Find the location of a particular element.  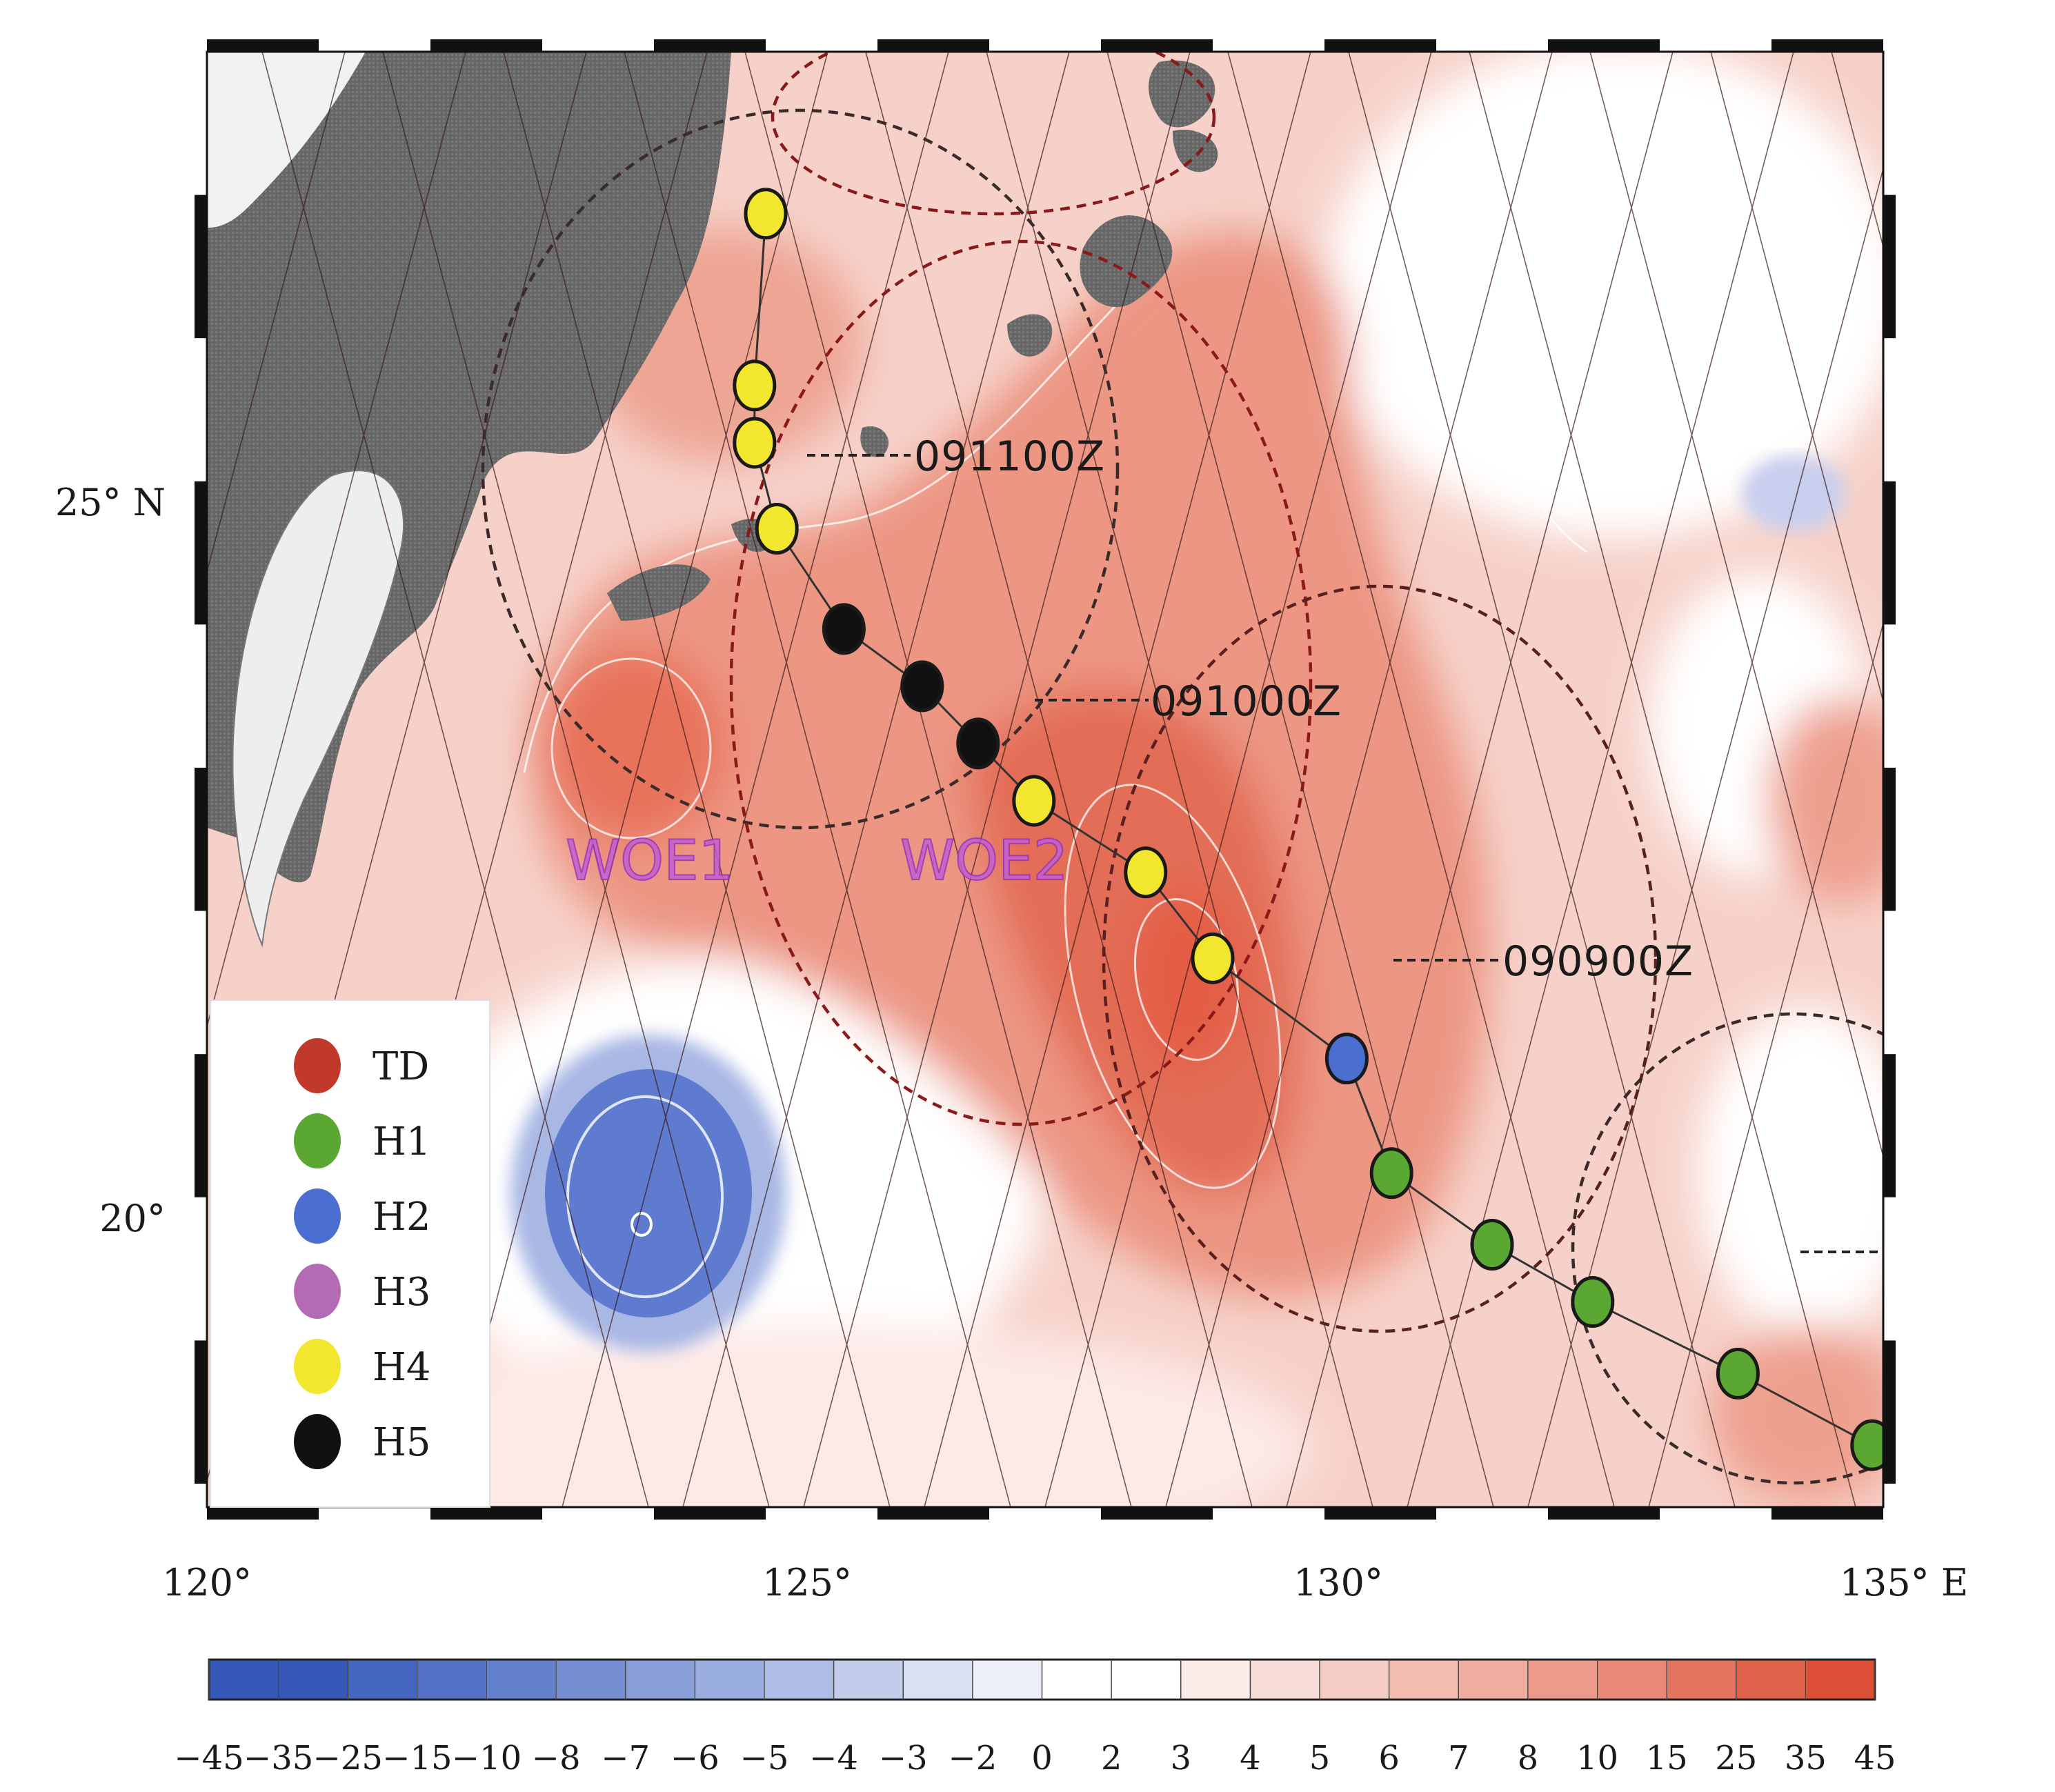

lon-label-130: 130° is located at coordinates (1338, 1582).